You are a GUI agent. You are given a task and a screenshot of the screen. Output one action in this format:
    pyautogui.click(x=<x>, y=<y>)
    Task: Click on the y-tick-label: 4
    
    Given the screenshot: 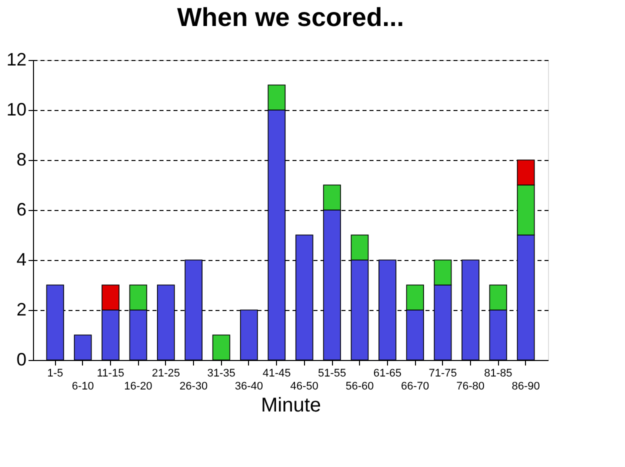 What is the action you would take?
    pyautogui.click(x=21, y=260)
    